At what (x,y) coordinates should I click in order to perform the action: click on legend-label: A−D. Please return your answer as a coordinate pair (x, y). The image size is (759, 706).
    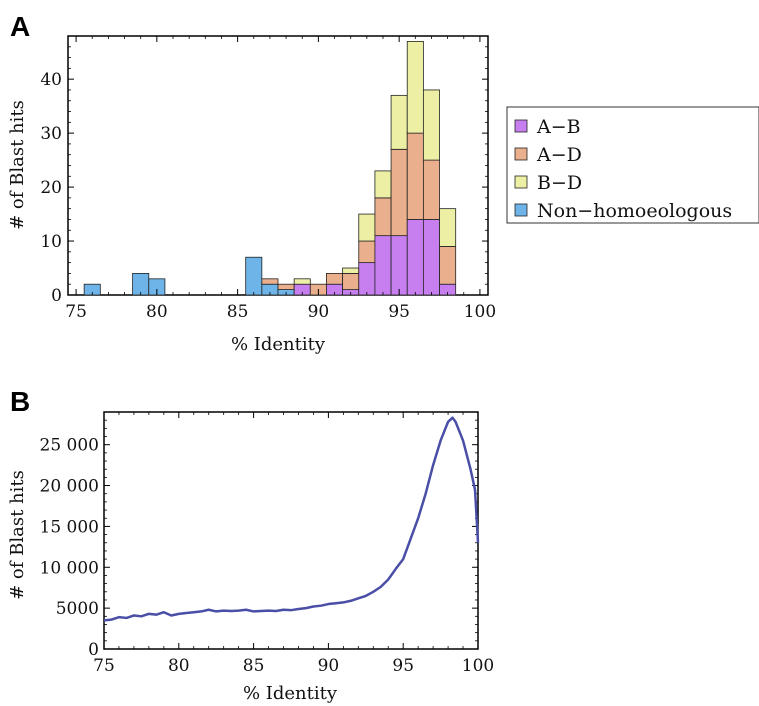
    Looking at the image, I should click on (559, 155).